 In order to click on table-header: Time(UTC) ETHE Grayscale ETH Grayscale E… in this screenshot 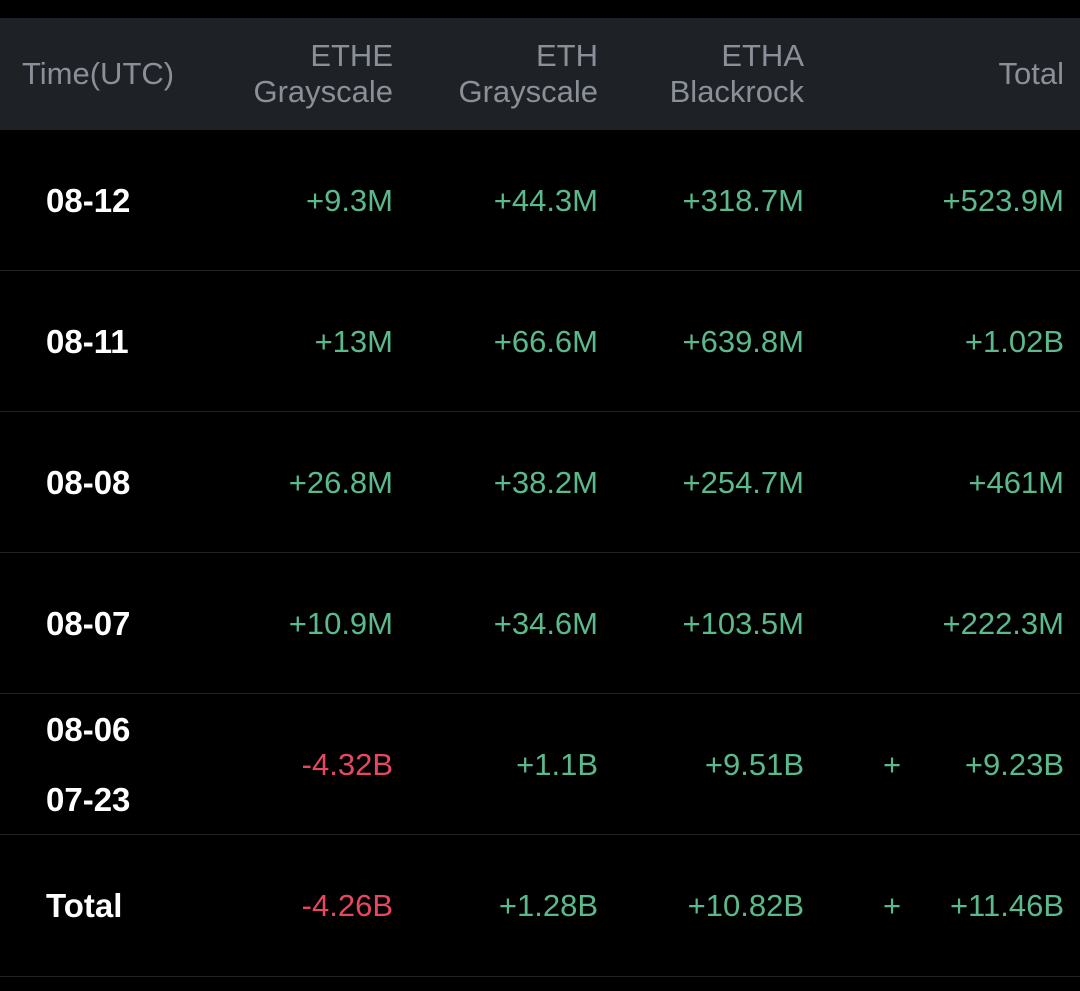, I will do `click(540, 74)`.